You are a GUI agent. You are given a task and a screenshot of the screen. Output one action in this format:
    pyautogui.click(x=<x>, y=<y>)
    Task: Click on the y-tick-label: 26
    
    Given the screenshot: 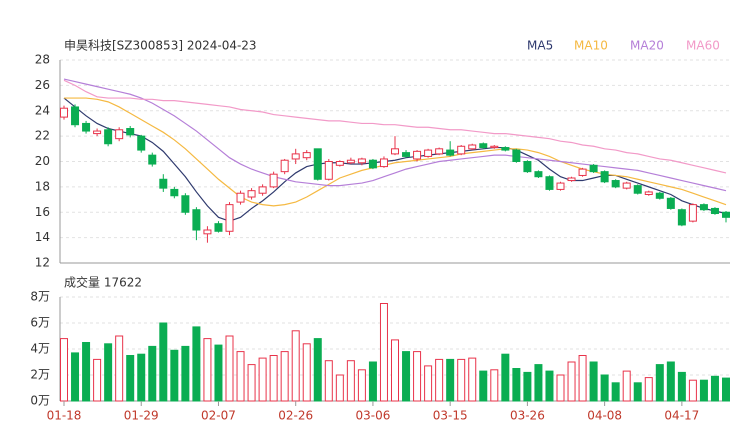 What is the action you would take?
    pyautogui.click(x=42, y=85)
    